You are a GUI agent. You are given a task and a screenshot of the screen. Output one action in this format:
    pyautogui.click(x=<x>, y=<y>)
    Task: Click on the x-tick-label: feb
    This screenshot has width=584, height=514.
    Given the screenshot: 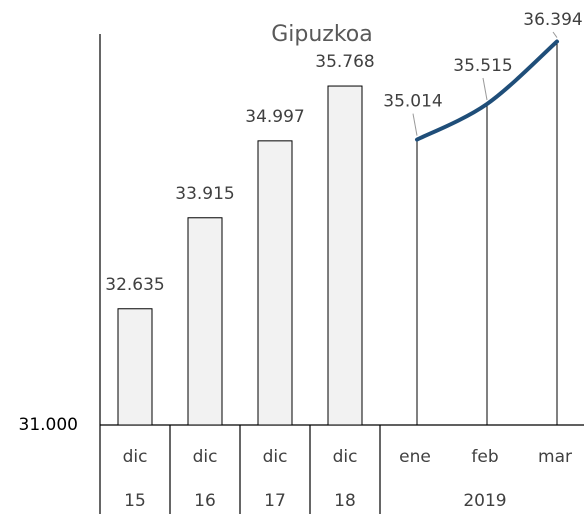 What is the action you would take?
    pyautogui.click(x=484, y=457)
    